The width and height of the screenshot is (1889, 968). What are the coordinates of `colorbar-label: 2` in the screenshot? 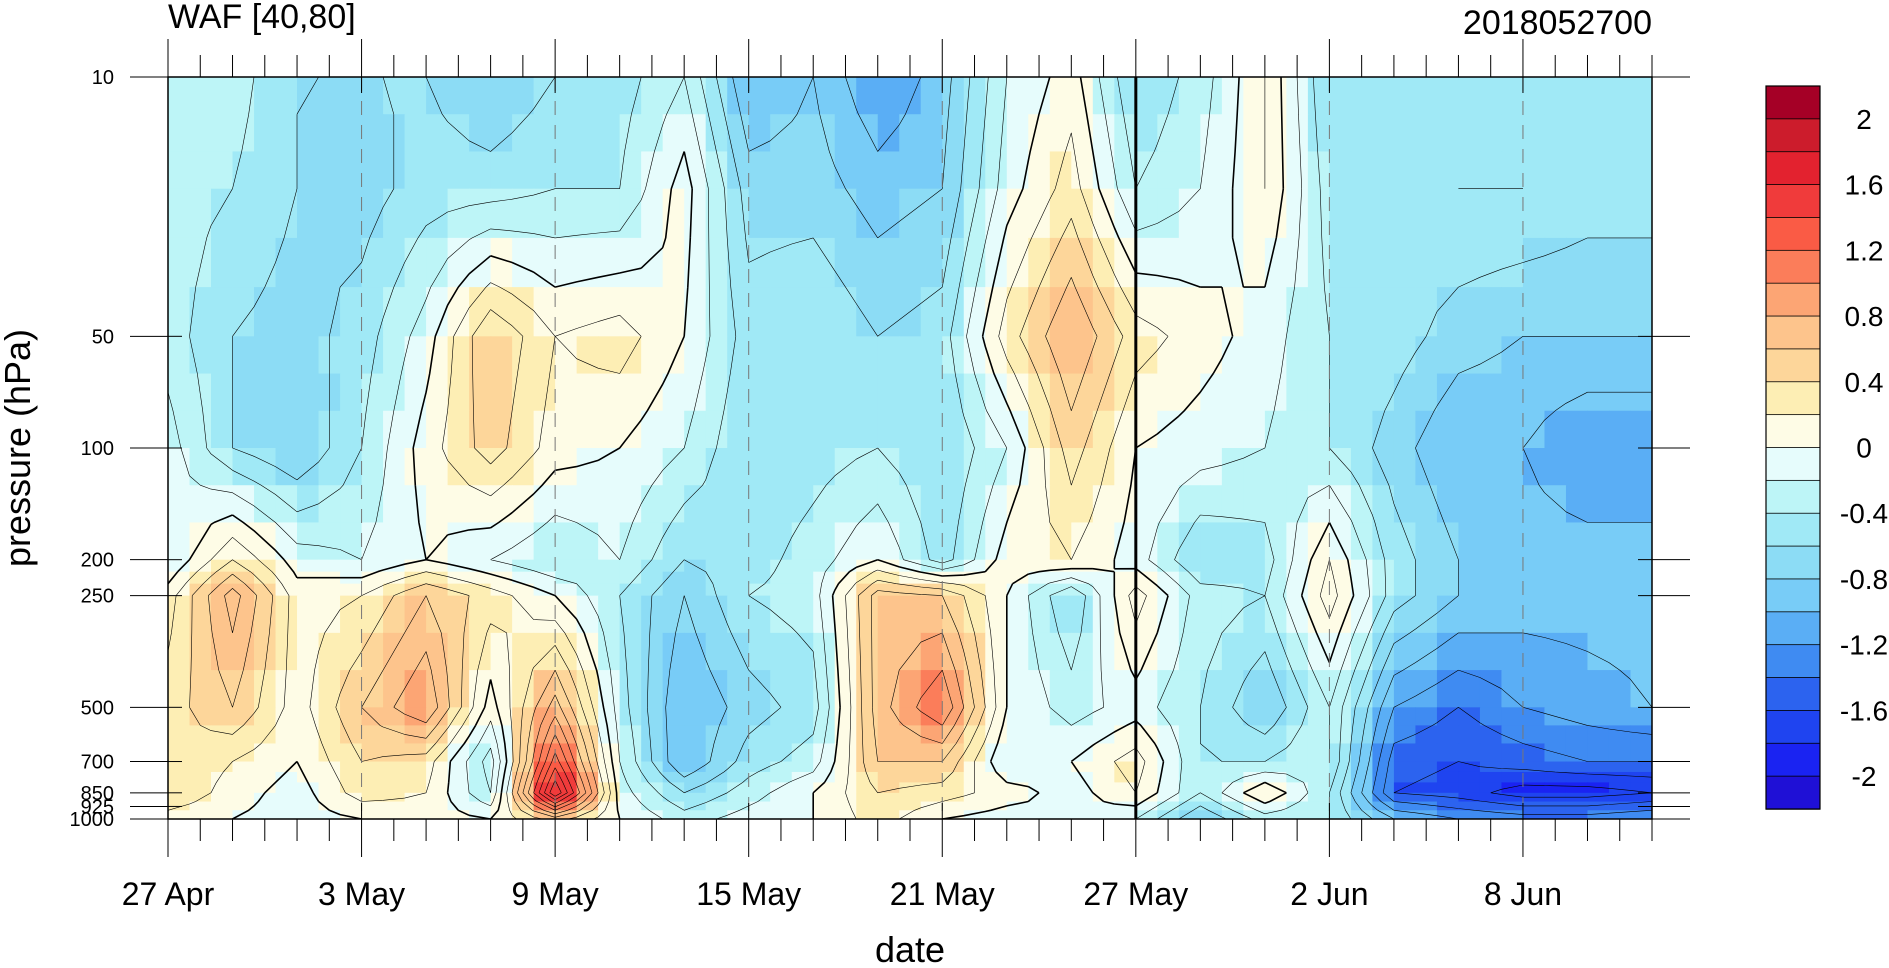 It's located at (1864, 119).